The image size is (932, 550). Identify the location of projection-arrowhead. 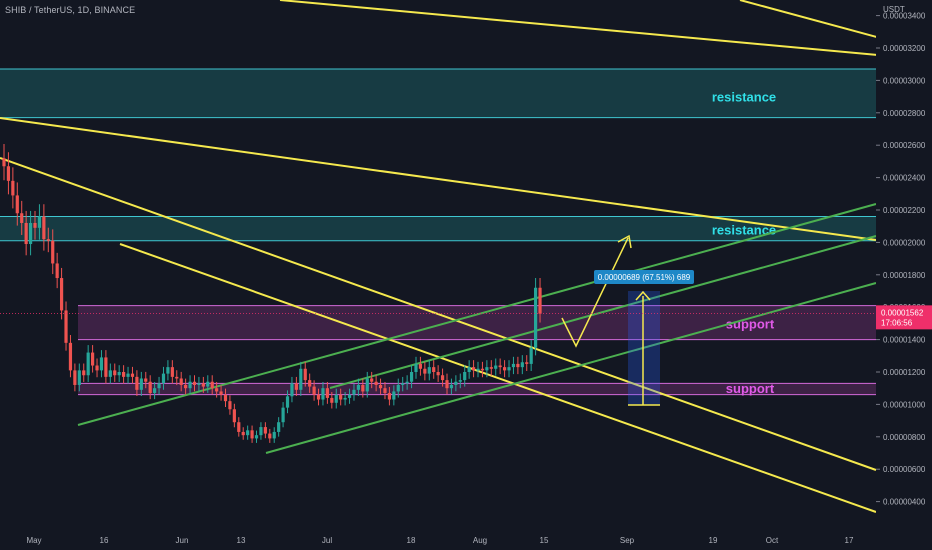
(624, 241).